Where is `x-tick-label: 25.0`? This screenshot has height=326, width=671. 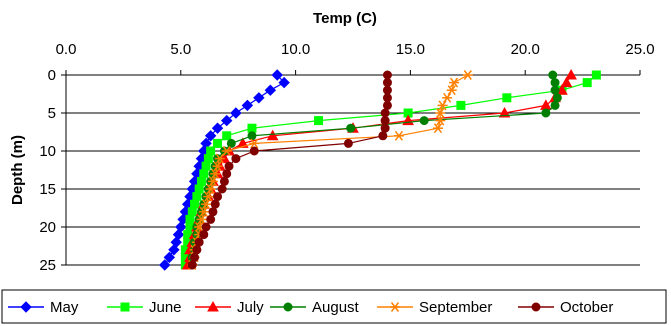 x-tick-label: 25.0 is located at coordinates (639, 49).